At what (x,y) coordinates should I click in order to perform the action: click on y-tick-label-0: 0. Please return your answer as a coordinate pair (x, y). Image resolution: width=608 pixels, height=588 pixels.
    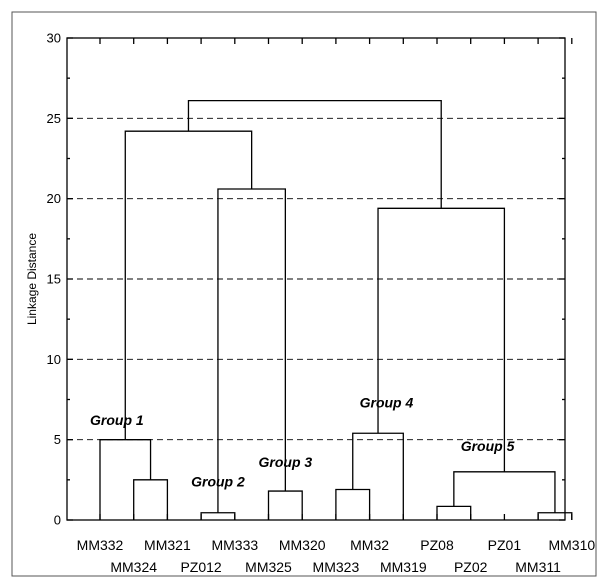
    Looking at the image, I should click on (57, 520).